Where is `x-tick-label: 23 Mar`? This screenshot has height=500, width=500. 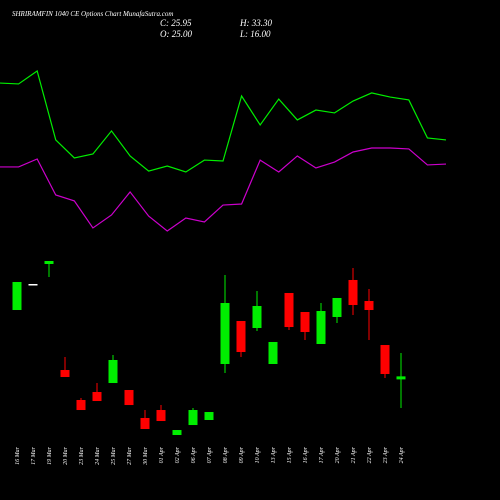
x-tick-label: 23 Mar is located at coordinates (82, 455).